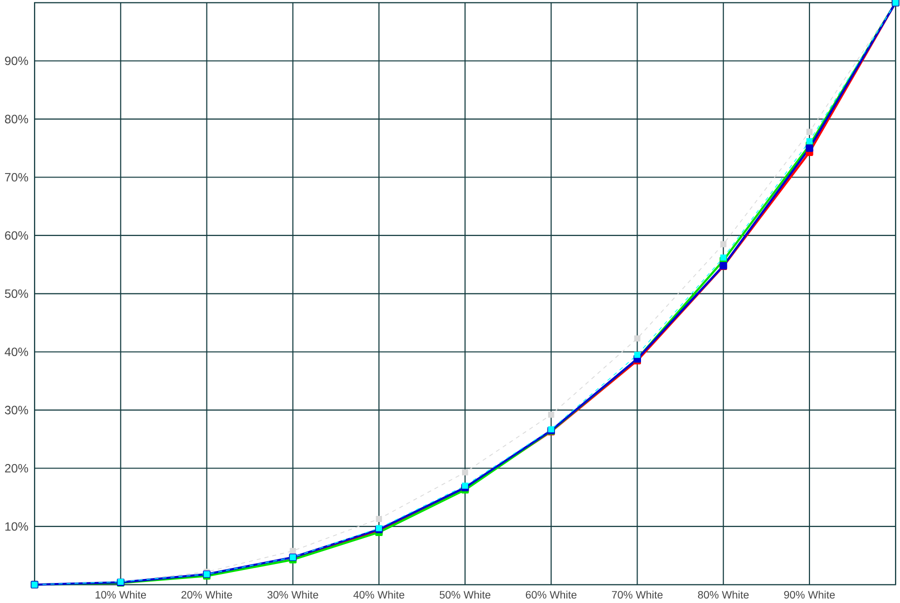  Describe the element at coordinates (809, 594) in the screenshot. I see `x-tick-label: 90% White` at that location.